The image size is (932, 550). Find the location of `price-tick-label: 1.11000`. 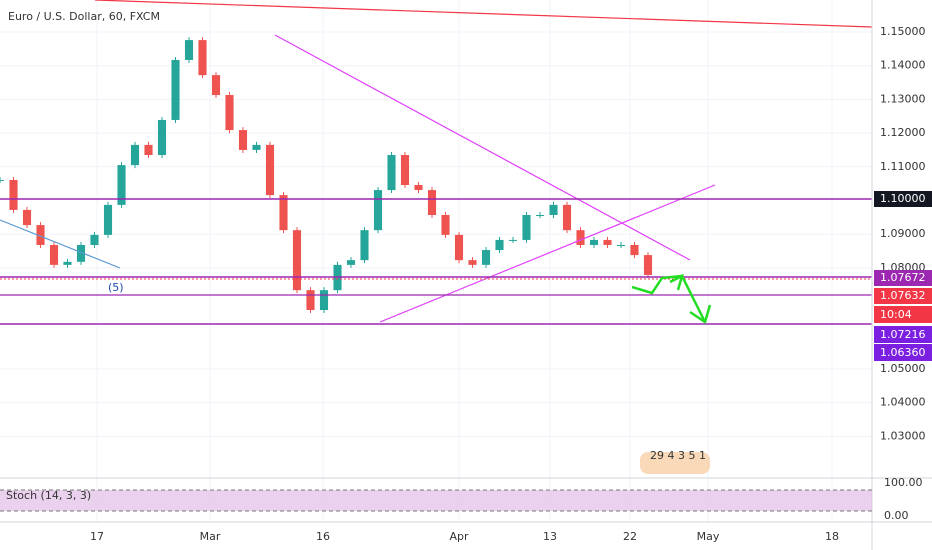

price-tick-label: 1.11000 is located at coordinates (903, 166).